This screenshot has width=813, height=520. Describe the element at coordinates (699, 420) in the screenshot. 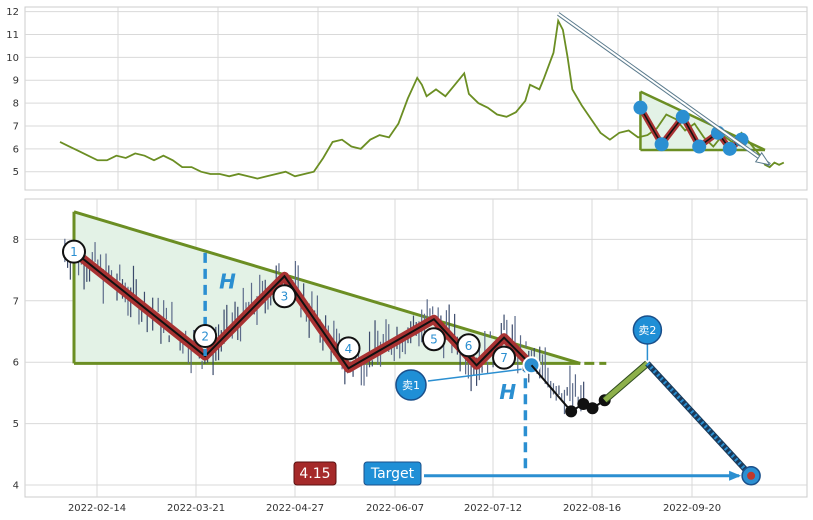

I see `projection-down` at that location.